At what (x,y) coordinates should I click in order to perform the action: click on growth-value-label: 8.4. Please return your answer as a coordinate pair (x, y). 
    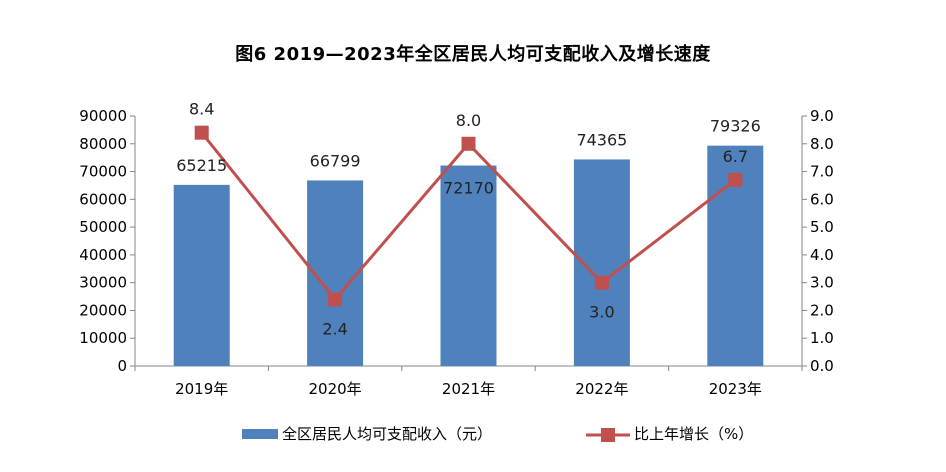
    Looking at the image, I should click on (201, 109).